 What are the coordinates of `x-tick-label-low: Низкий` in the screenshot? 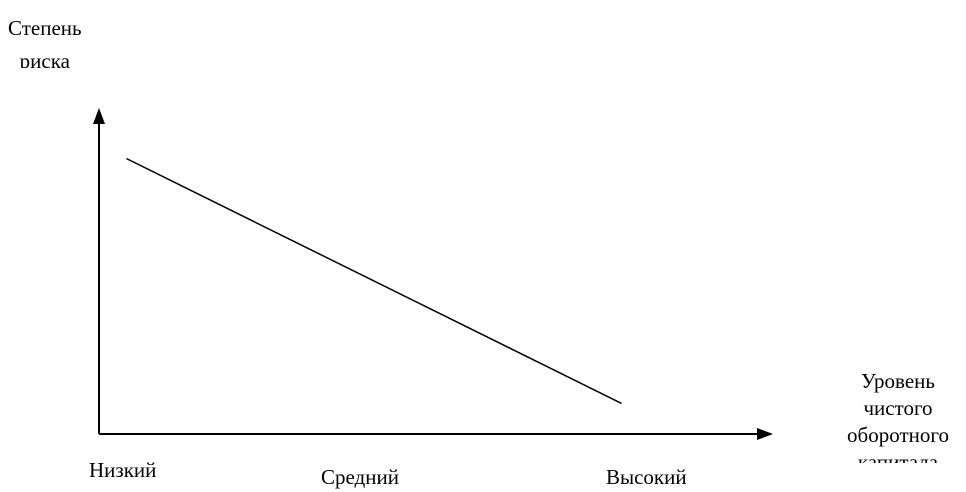 It's located at (123, 470).